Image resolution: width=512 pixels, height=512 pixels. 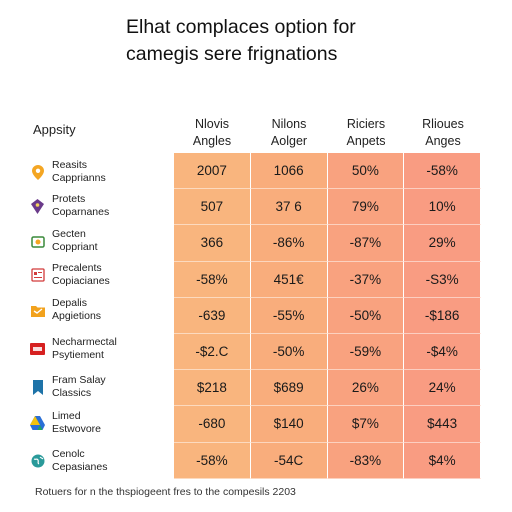 I want to click on table-cell: -680, so click(x=212, y=424).